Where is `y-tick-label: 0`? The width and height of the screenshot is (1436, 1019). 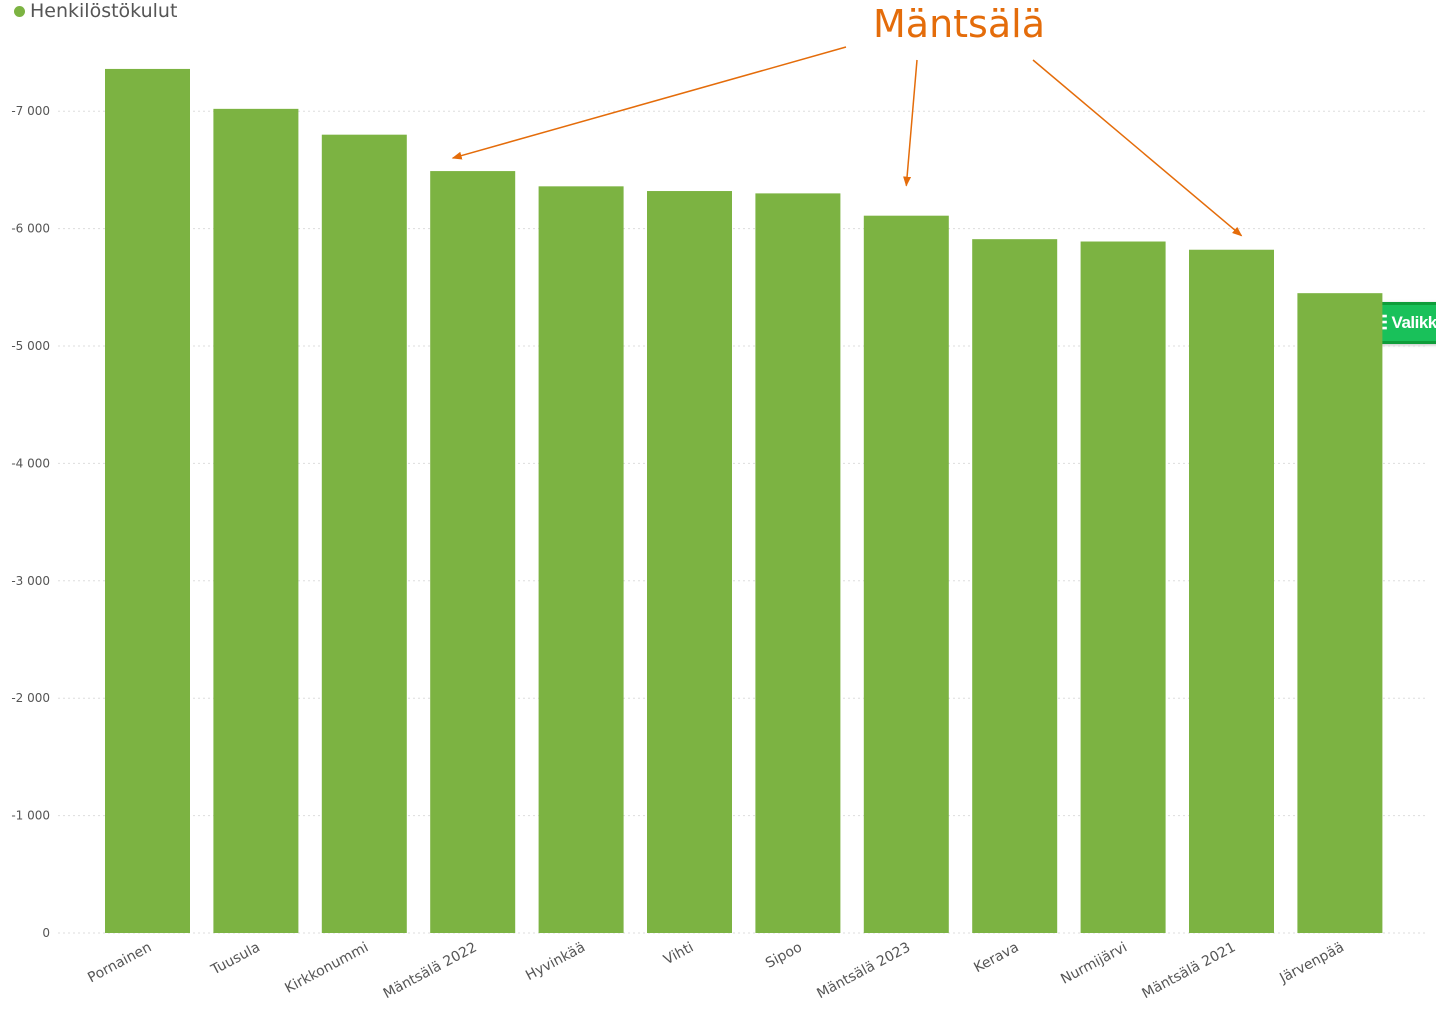
y-tick-label: 0 is located at coordinates (46, 933).